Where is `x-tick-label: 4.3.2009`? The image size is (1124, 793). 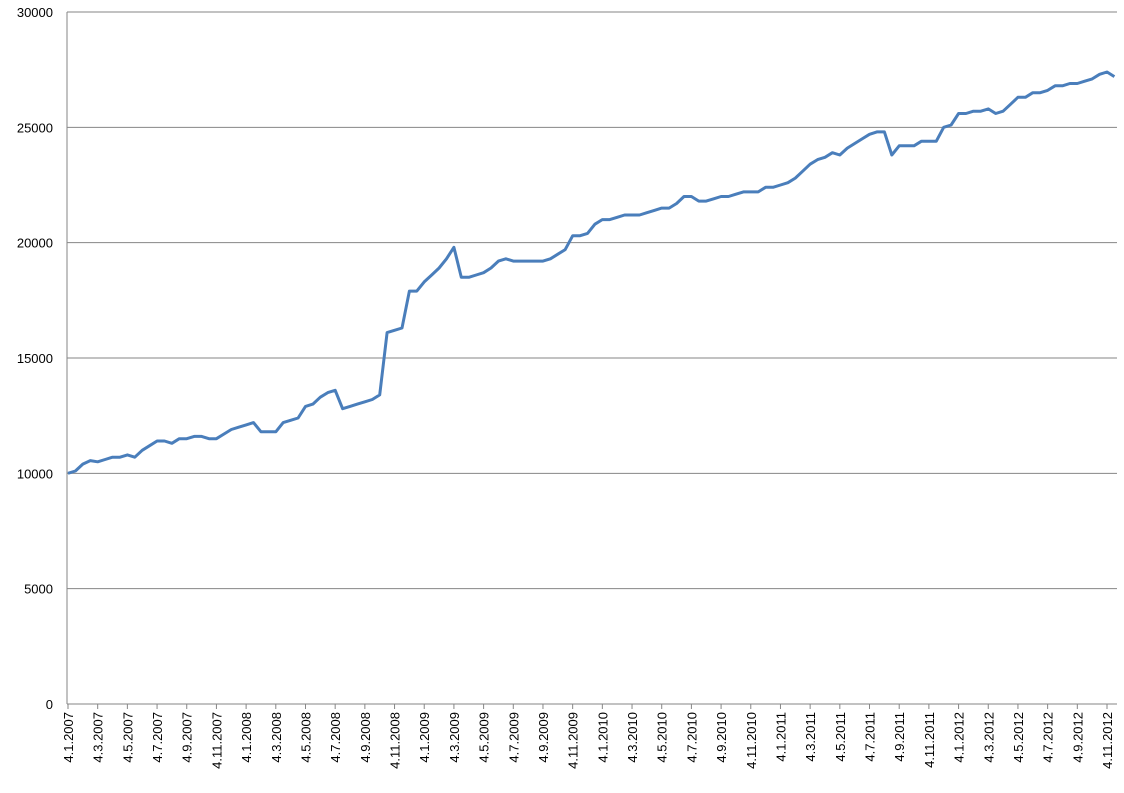
x-tick-label: 4.3.2009 is located at coordinates (454, 737).